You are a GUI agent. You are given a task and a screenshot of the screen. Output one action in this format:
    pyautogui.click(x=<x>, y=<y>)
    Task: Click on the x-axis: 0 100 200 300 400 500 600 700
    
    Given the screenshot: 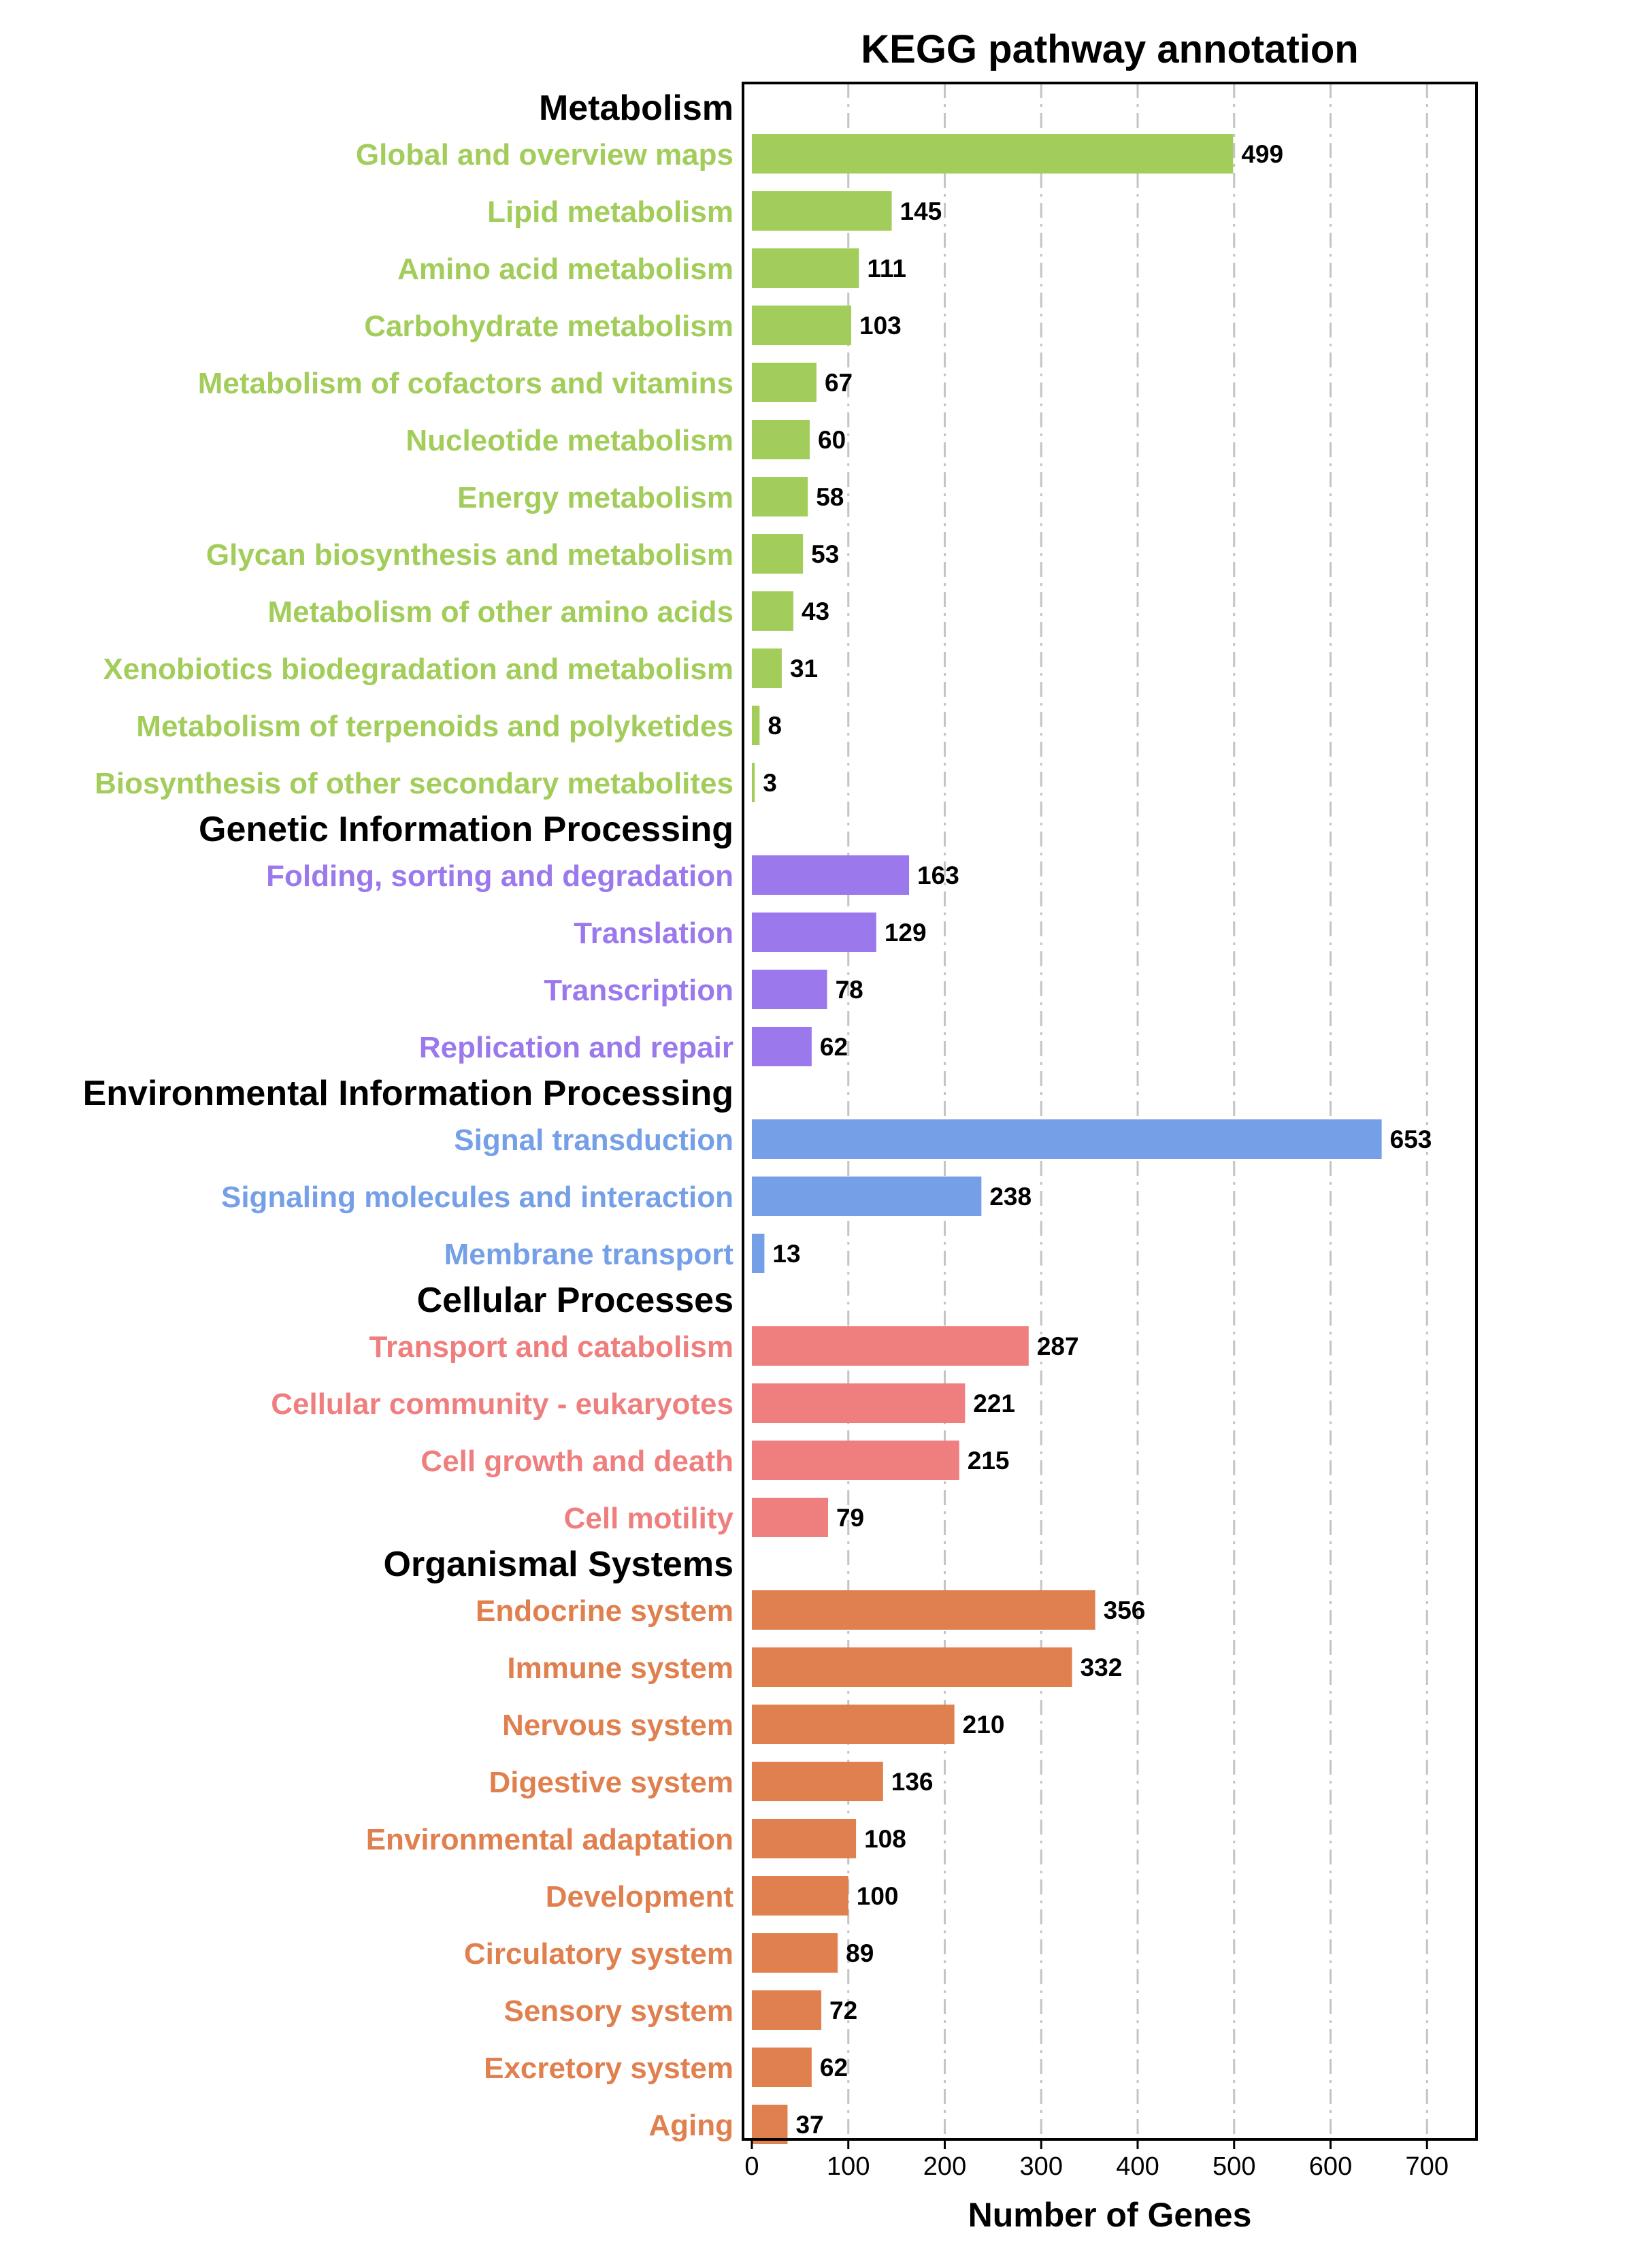 What is the action you would take?
    pyautogui.click(x=1096, y=2160)
    